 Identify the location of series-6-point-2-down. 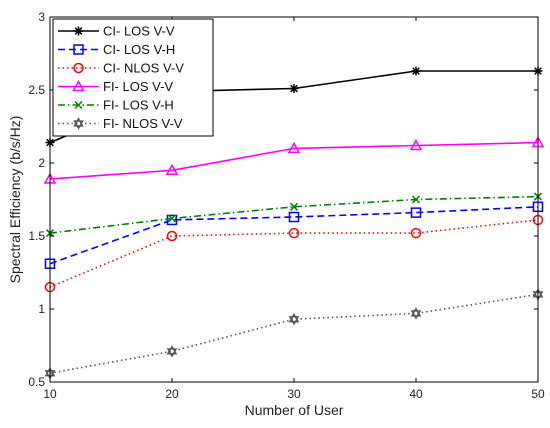
(172, 353).